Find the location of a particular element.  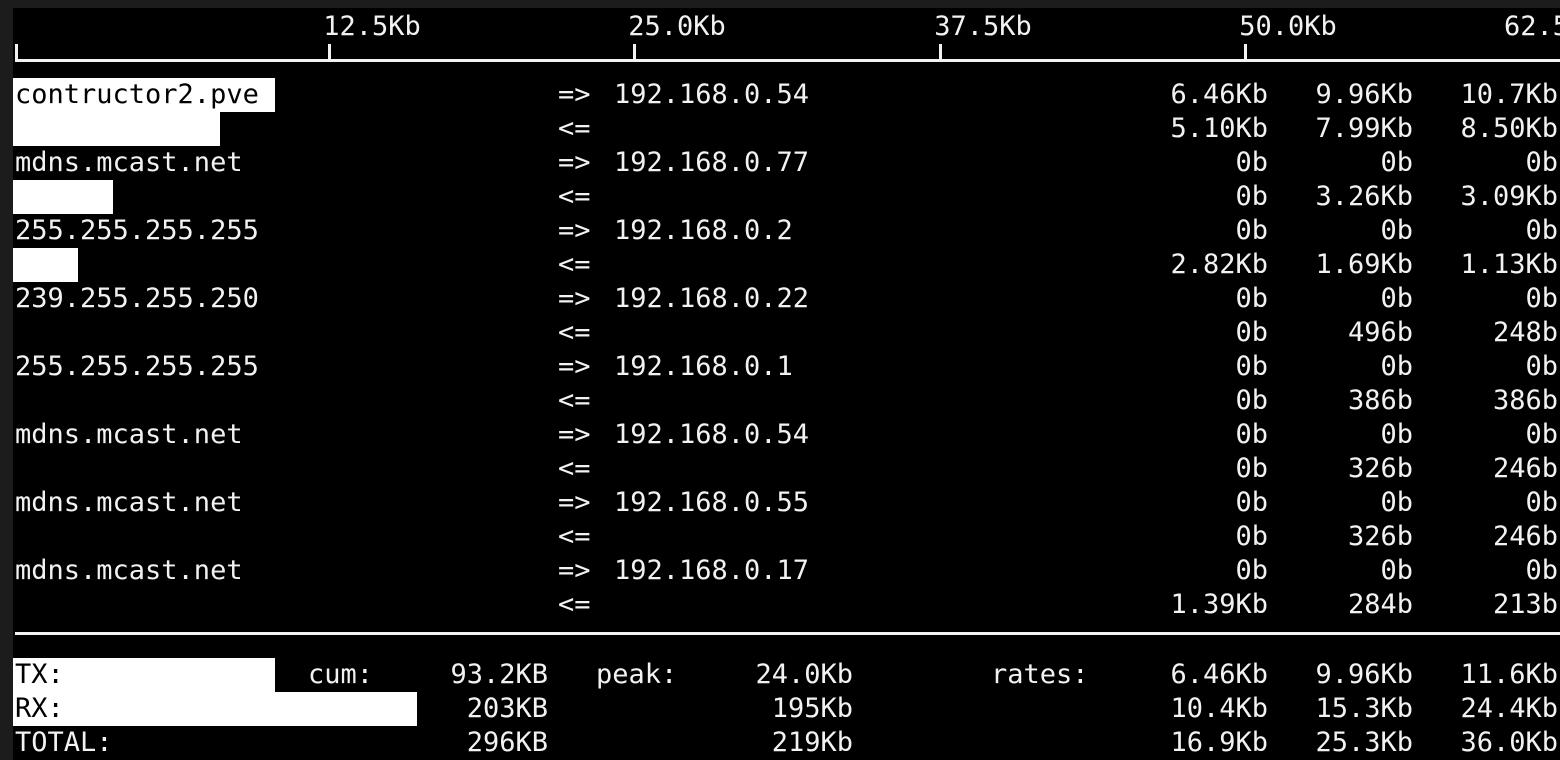

rates-label: rates: is located at coordinates (1040, 674).